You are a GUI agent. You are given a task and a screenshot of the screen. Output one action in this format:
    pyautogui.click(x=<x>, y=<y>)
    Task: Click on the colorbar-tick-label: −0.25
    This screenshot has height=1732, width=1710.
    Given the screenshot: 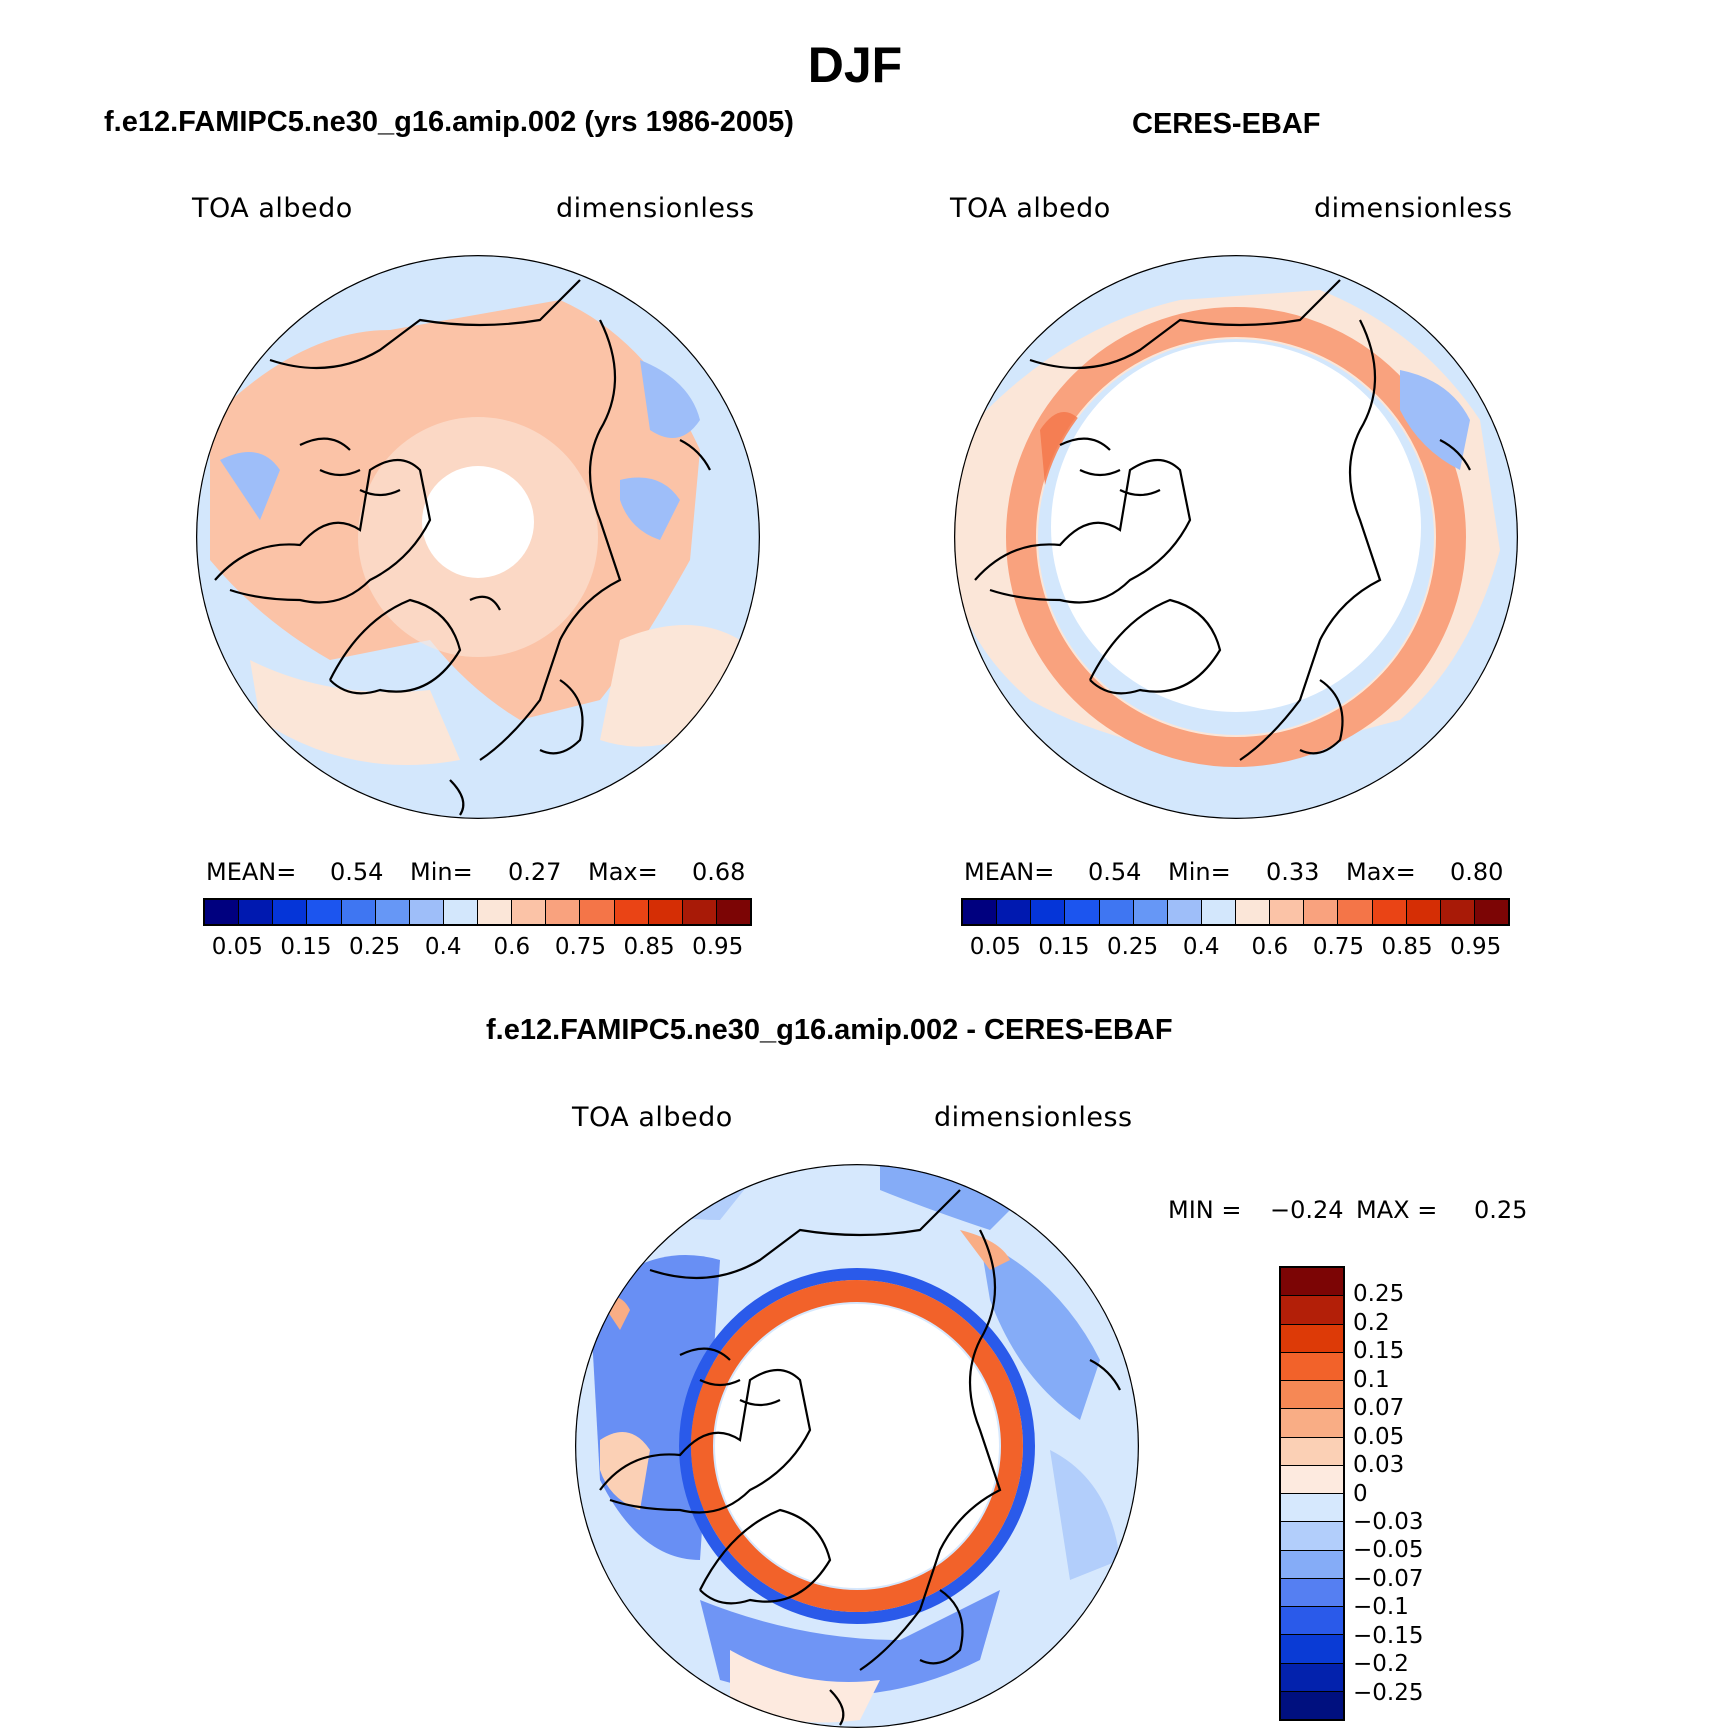 What is the action you would take?
    pyautogui.click(x=1388, y=1692)
    